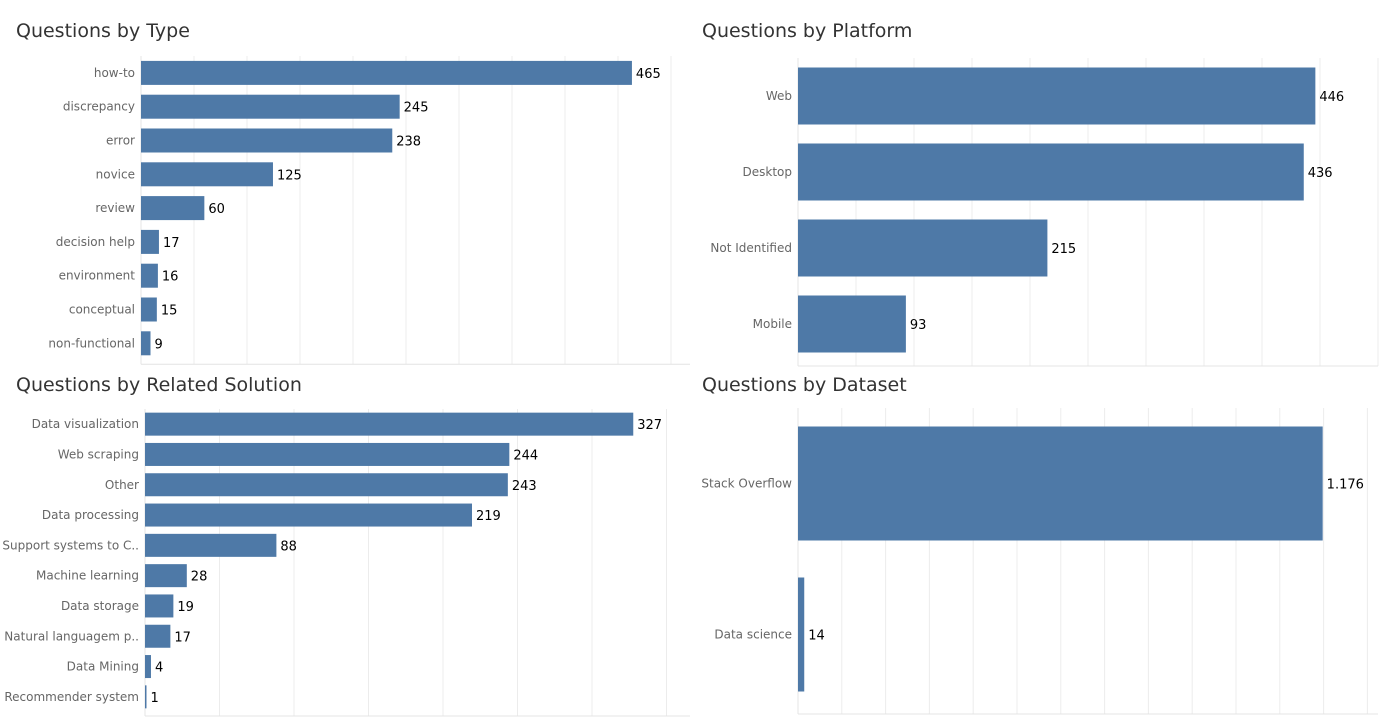 Image resolution: width=1389 pixels, height=724 pixels. Describe the element at coordinates (648, 74) in the screenshot. I see `data-label: 465` at that location.